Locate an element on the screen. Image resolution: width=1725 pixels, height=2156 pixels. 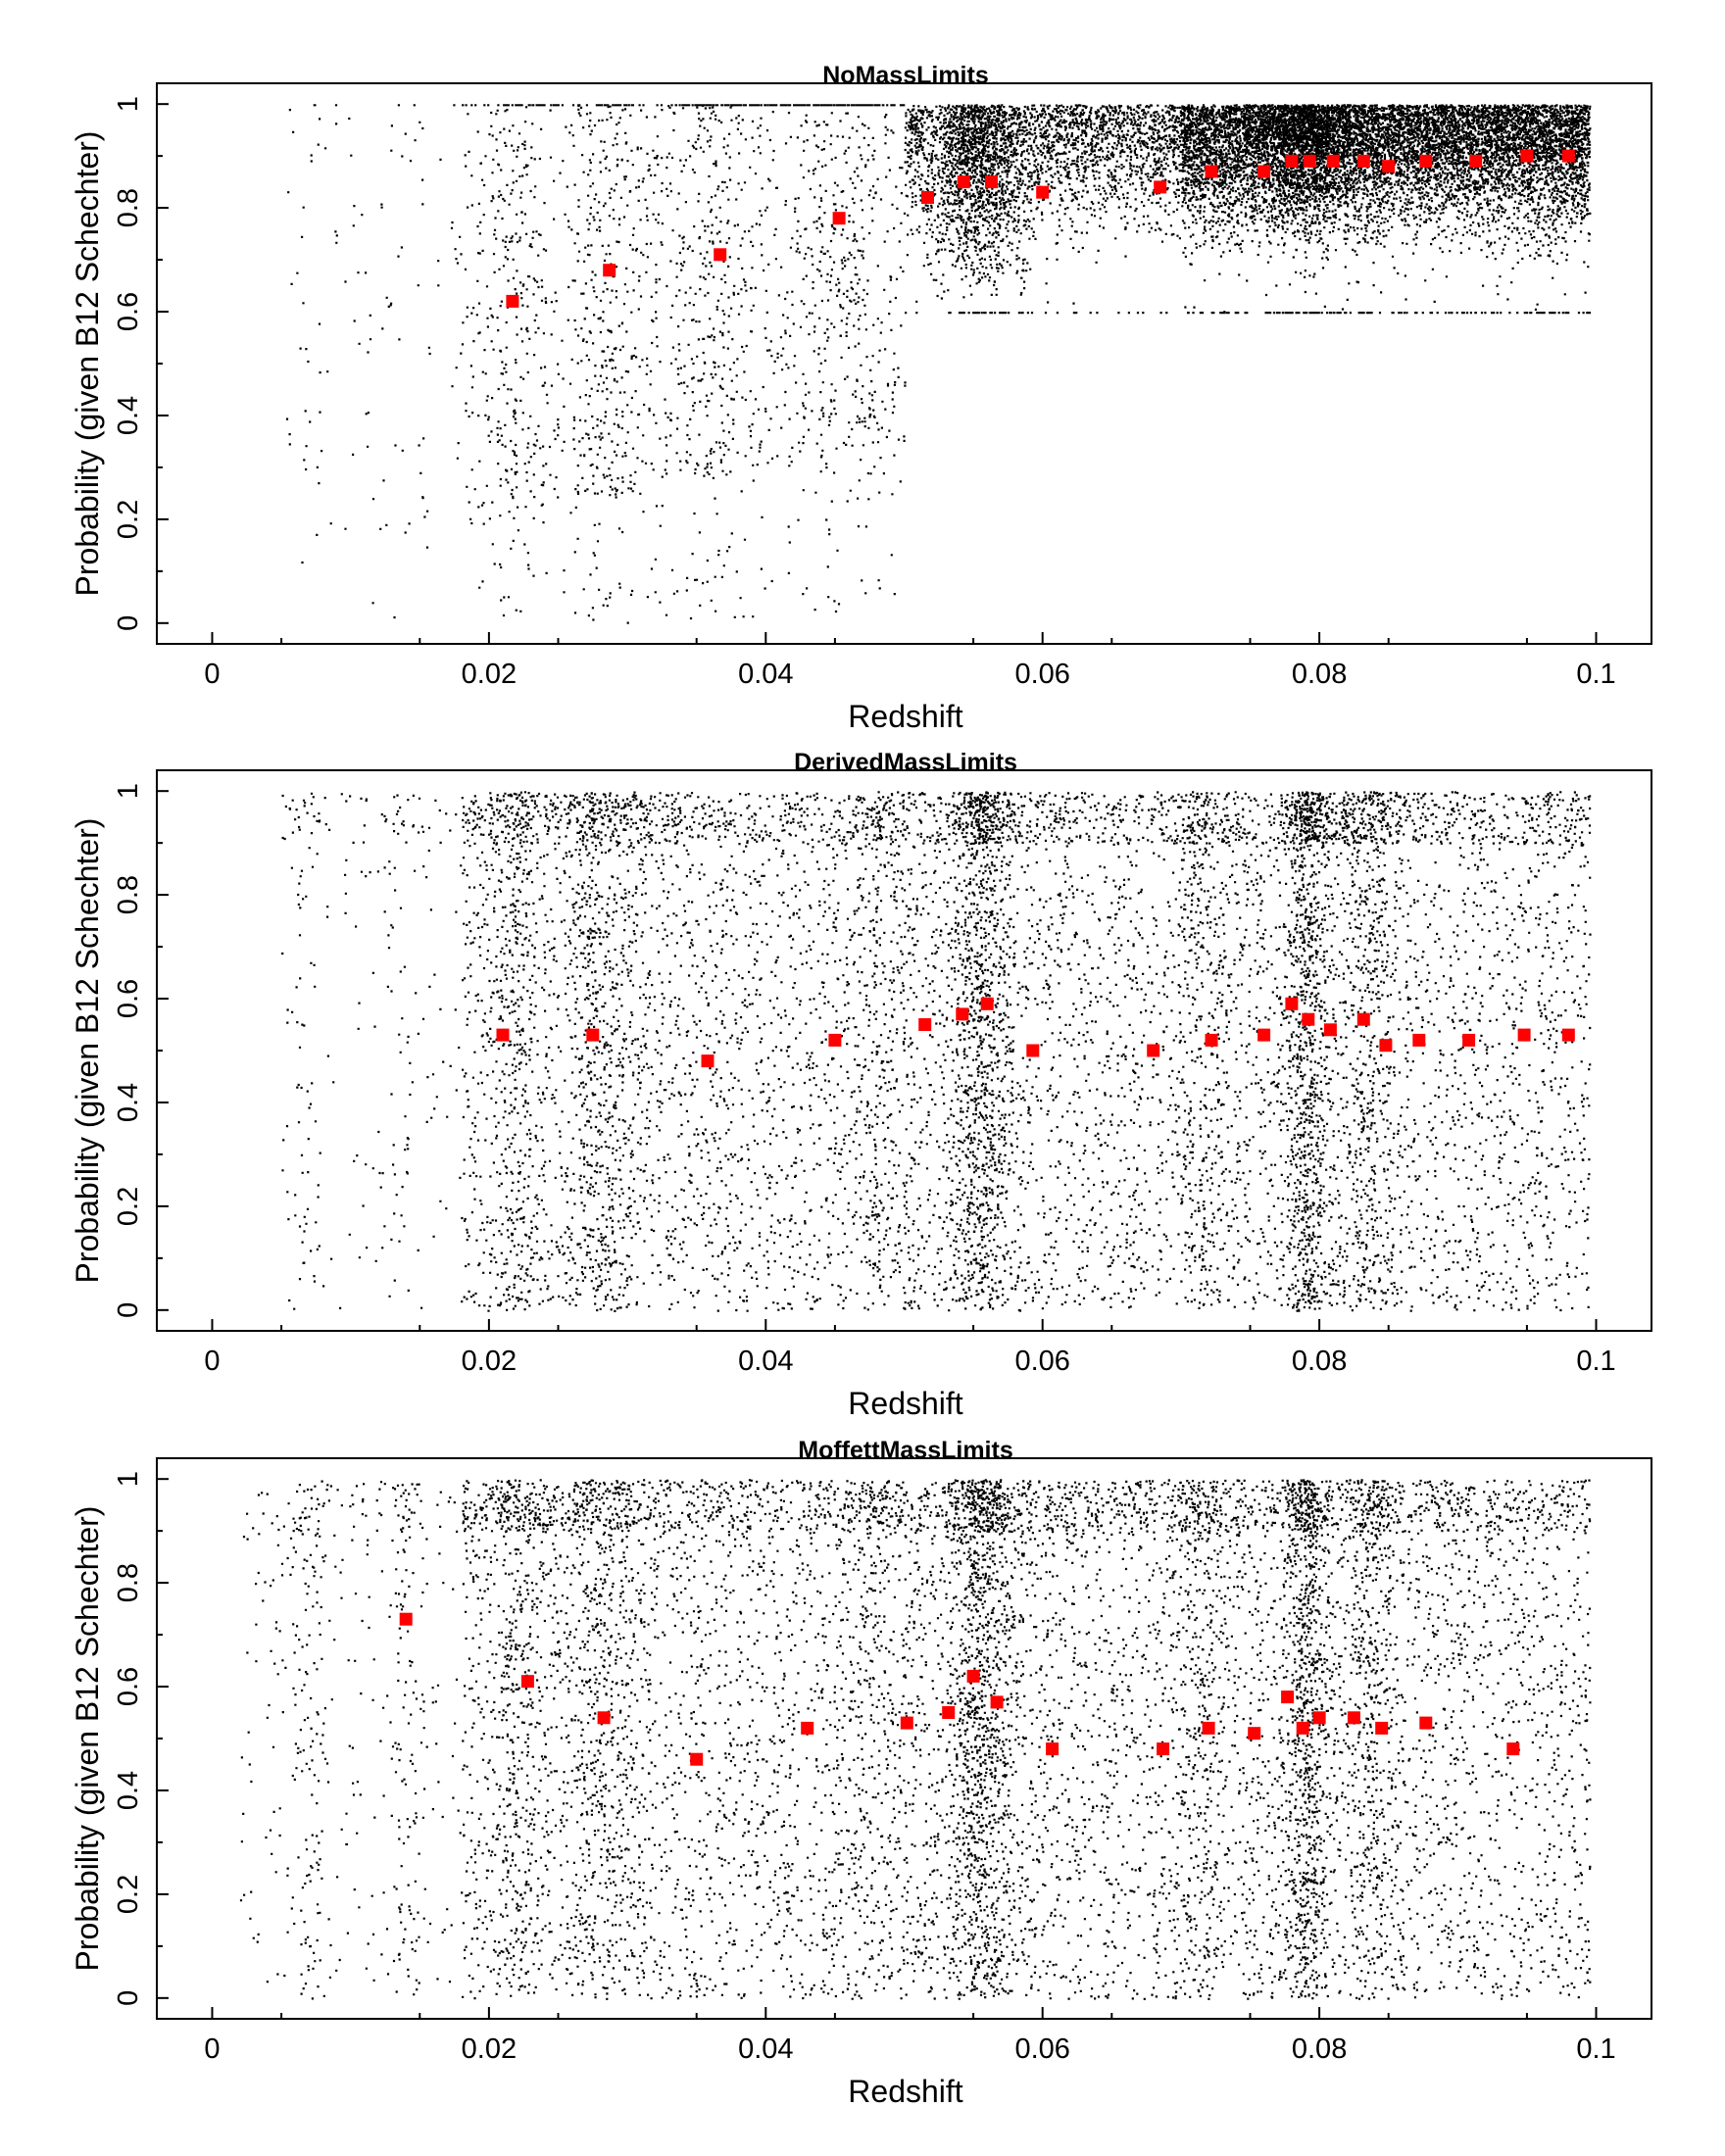
chart-title: NoMassLimits is located at coordinates (905, 75).